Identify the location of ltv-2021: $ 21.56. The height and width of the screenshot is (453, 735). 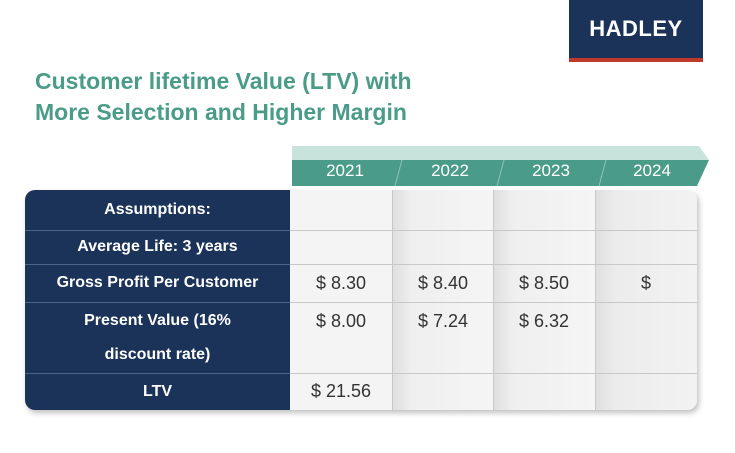
(341, 391).